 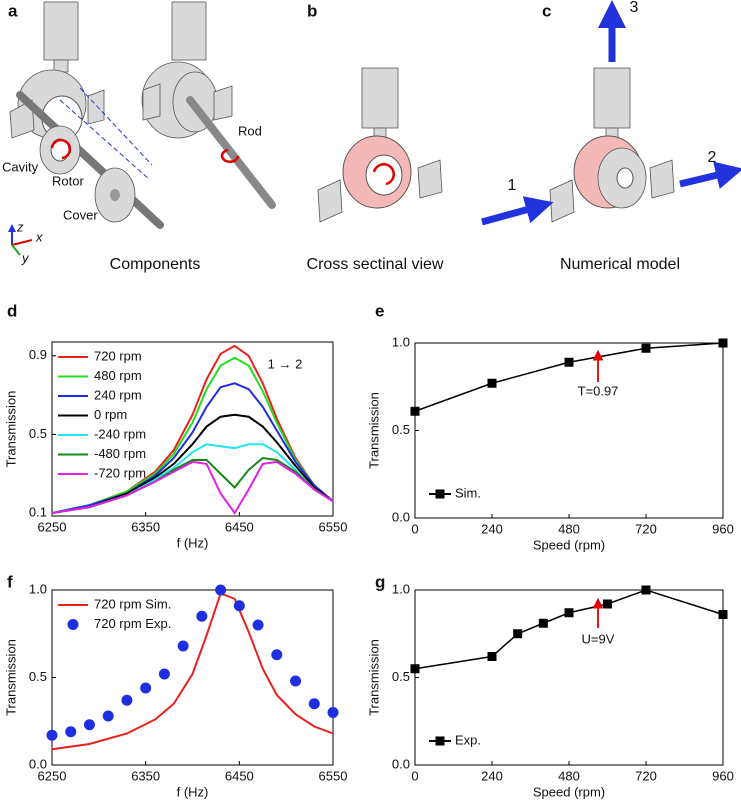 What do you see at coordinates (132, 603) in the screenshot?
I see `legend-label: 720 rpm Sim.` at bounding box center [132, 603].